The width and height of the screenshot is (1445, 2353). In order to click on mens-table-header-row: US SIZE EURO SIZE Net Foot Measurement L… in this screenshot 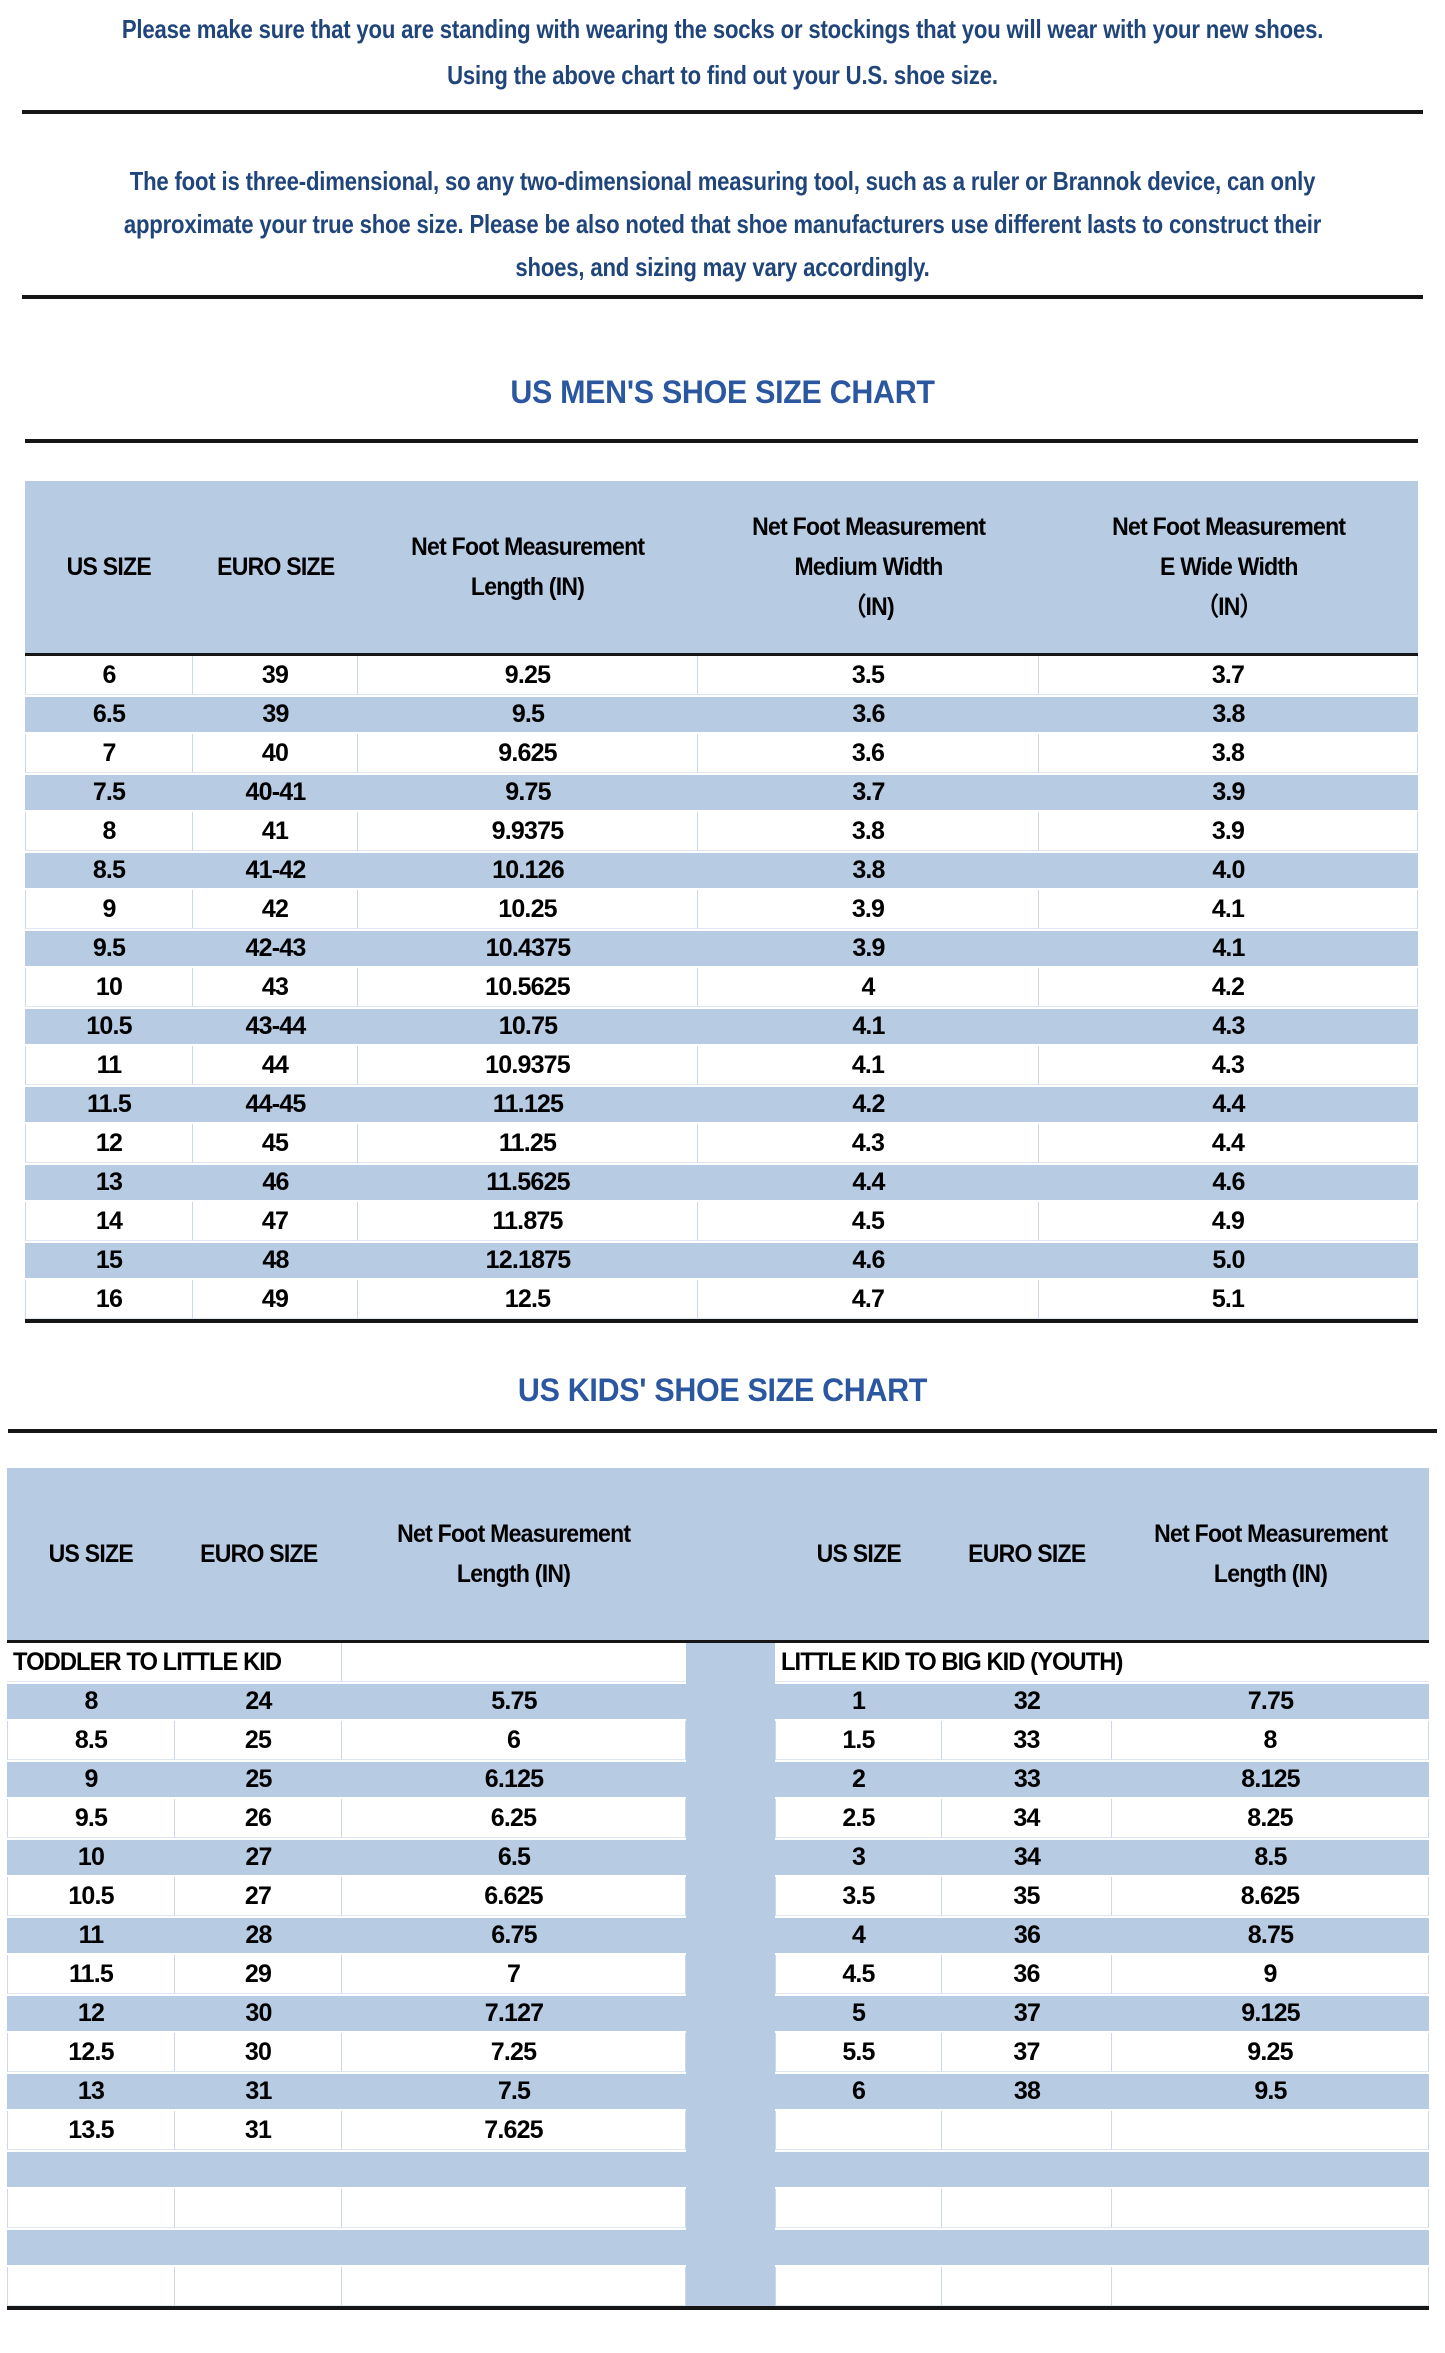, I will do `click(721, 568)`.